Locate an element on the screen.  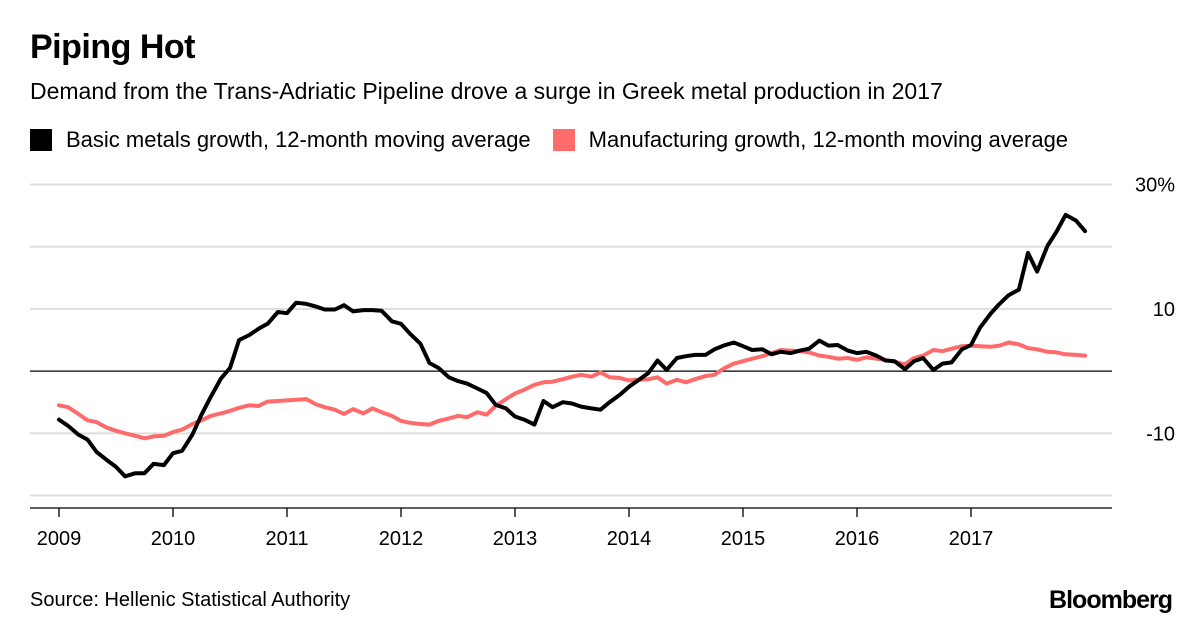
y-tick-label-30: 30% is located at coordinates (1155, 185).